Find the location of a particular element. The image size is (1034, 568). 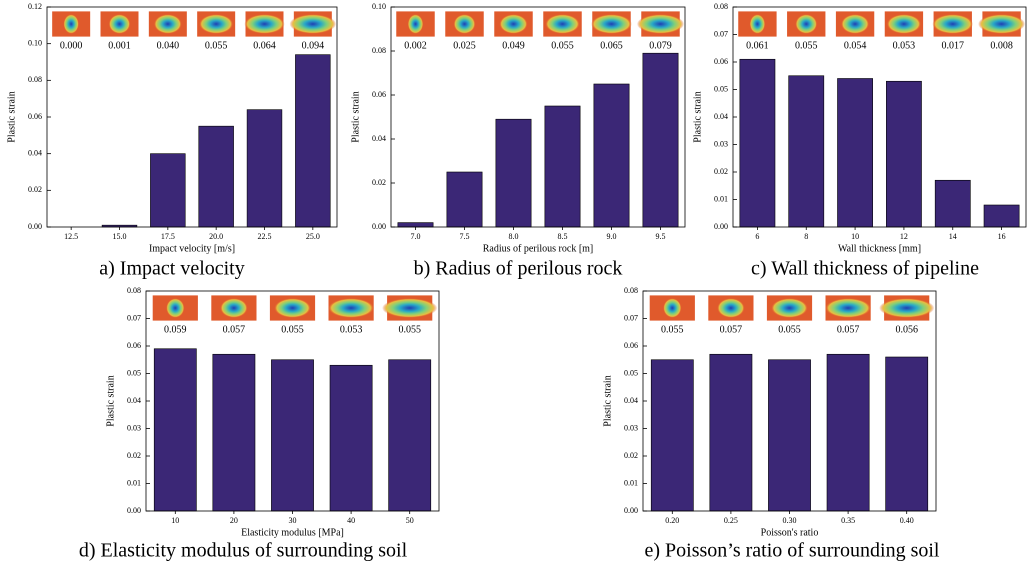

x-tick-label: 20 is located at coordinates (234, 520).